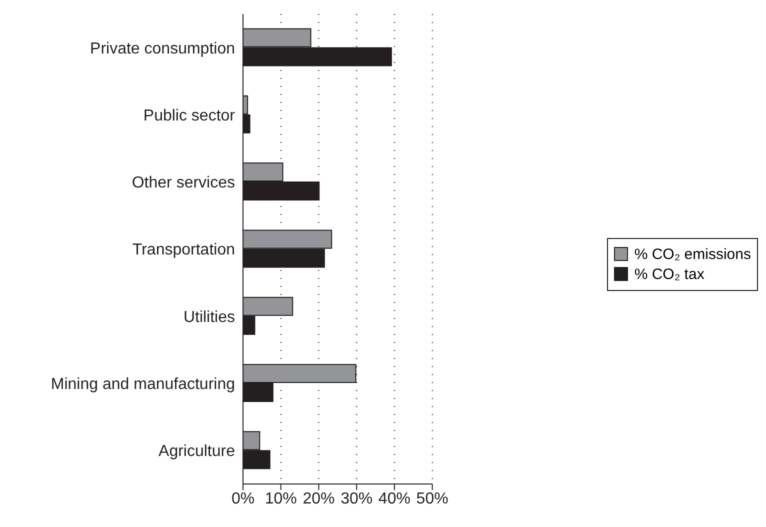 Image resolution: width=766 pixels, height=527 pixels. I want to click on y-tick-label: Public sector, so click(189, 115).